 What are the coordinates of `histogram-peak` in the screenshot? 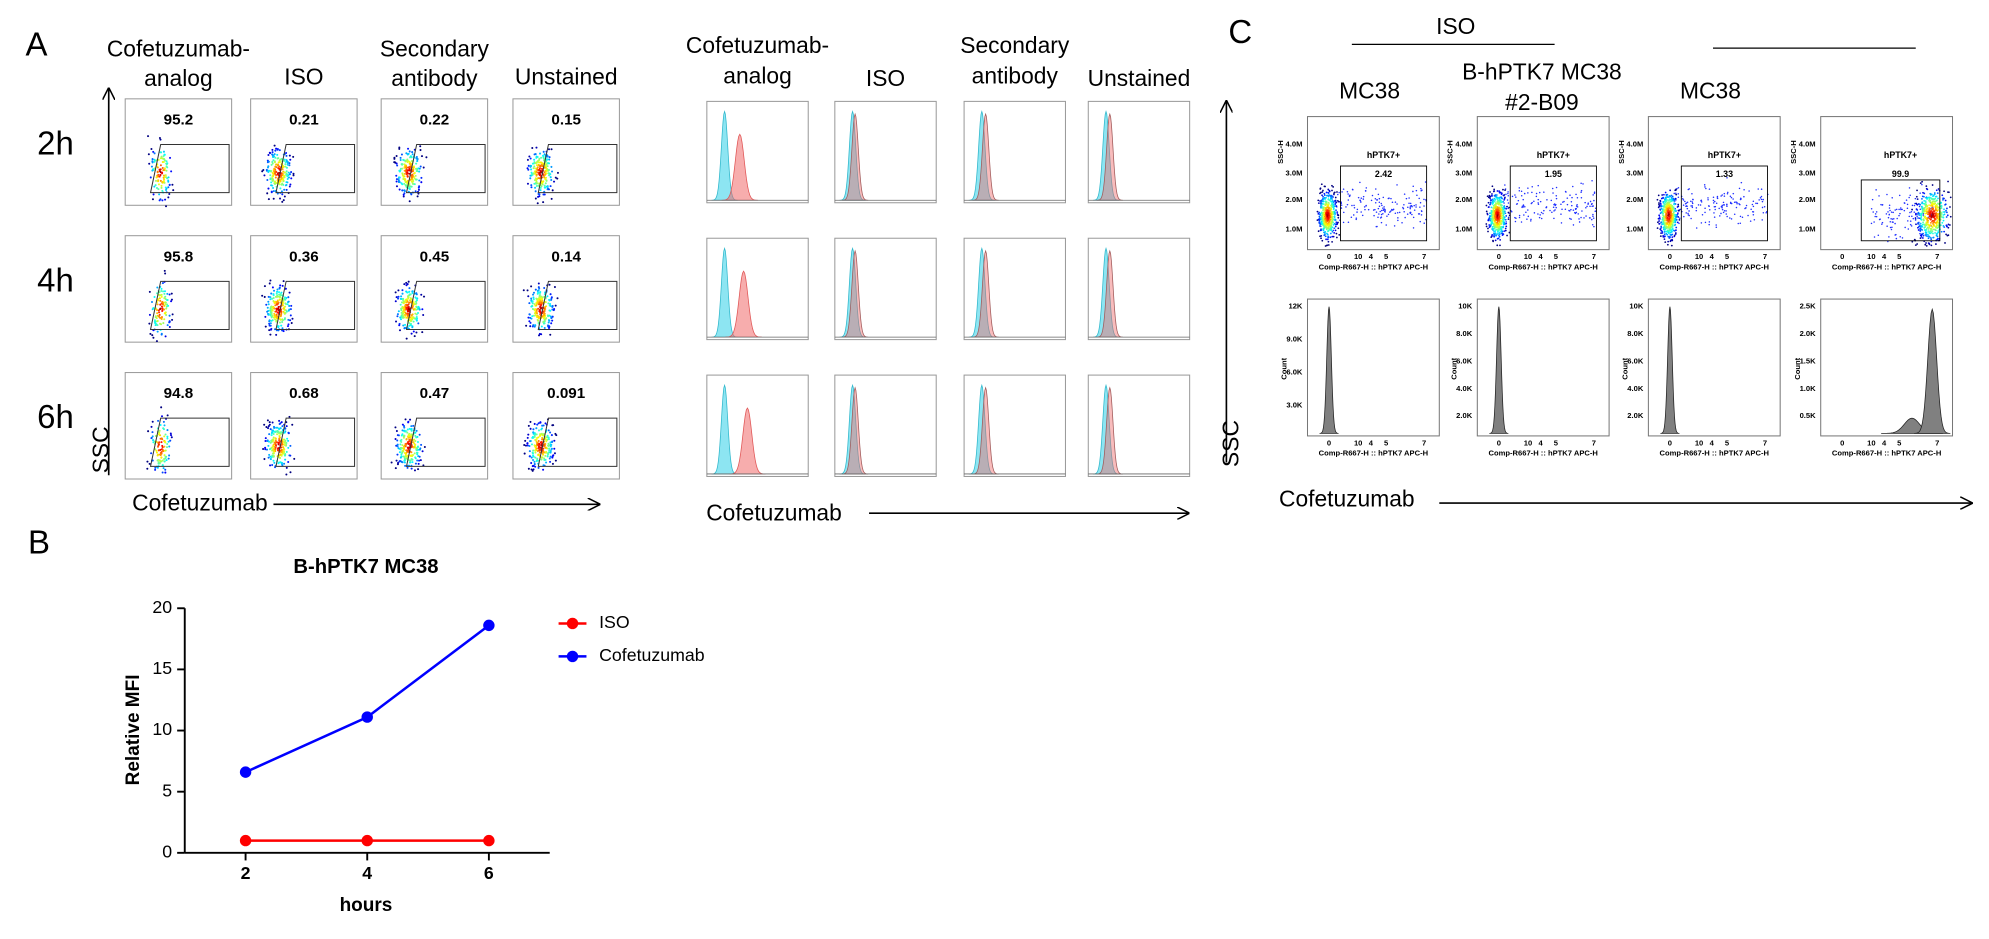 It's located at (1109, 293).